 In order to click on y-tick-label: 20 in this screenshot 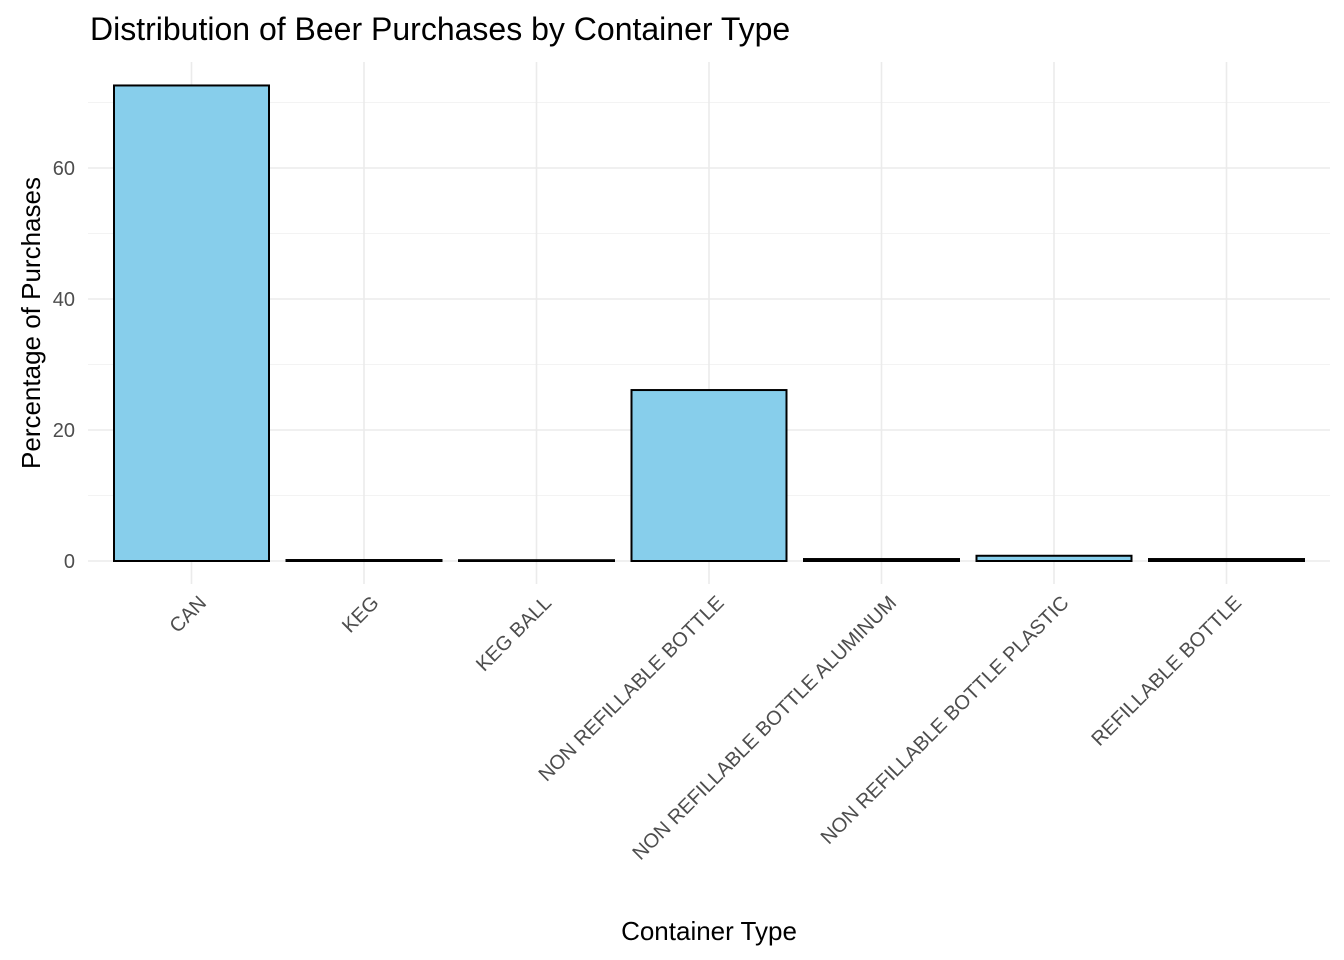, I will do `click(64, 431)`.